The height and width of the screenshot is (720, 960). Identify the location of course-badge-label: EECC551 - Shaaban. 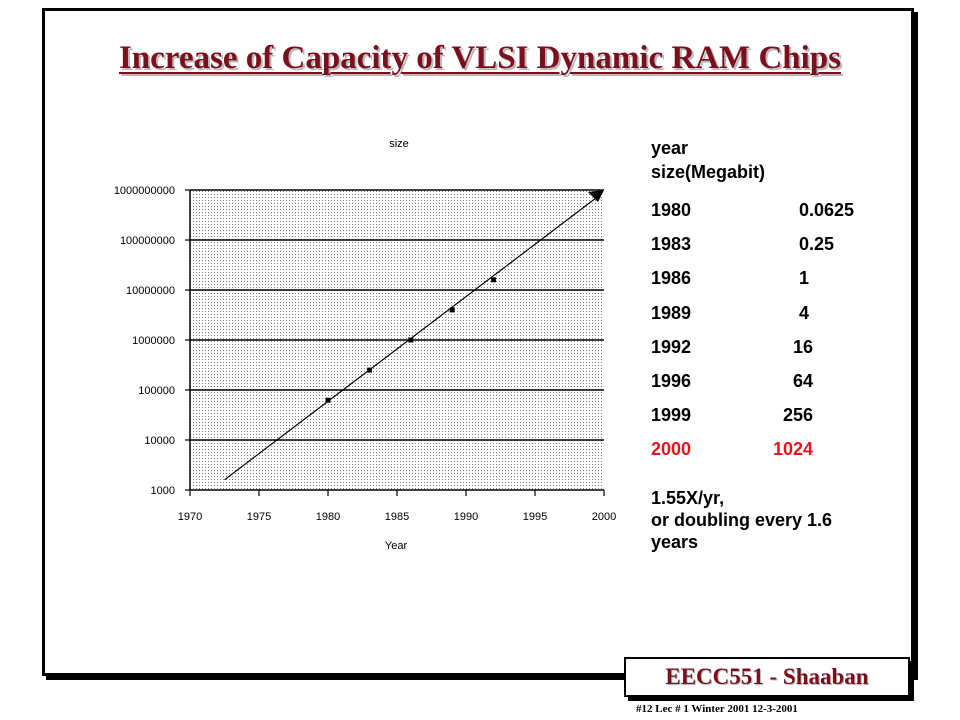
(767, 676).